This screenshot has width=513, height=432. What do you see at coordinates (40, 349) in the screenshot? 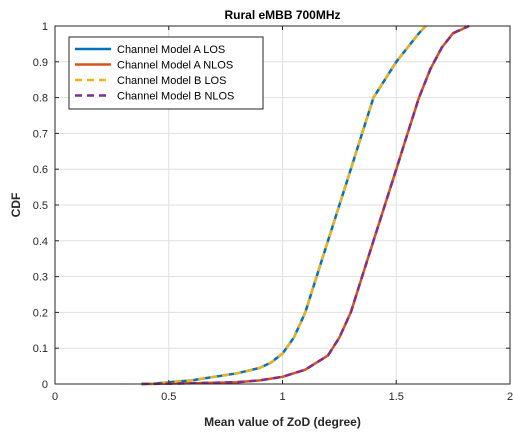
I see `y-tick-label: 0.1` at bounding box center [40, 349].